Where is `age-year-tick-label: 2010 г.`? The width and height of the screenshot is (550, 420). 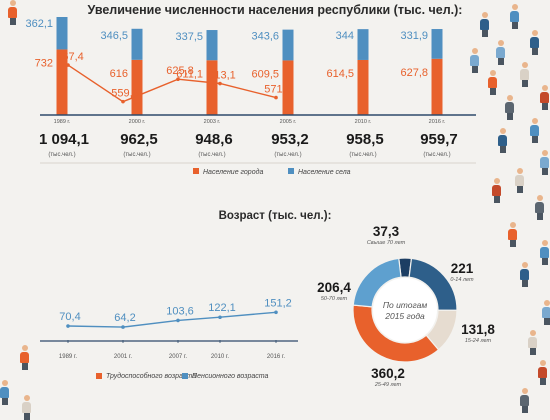
age-year-tick-label: 2010 г. is located at coordinates (220, 357).